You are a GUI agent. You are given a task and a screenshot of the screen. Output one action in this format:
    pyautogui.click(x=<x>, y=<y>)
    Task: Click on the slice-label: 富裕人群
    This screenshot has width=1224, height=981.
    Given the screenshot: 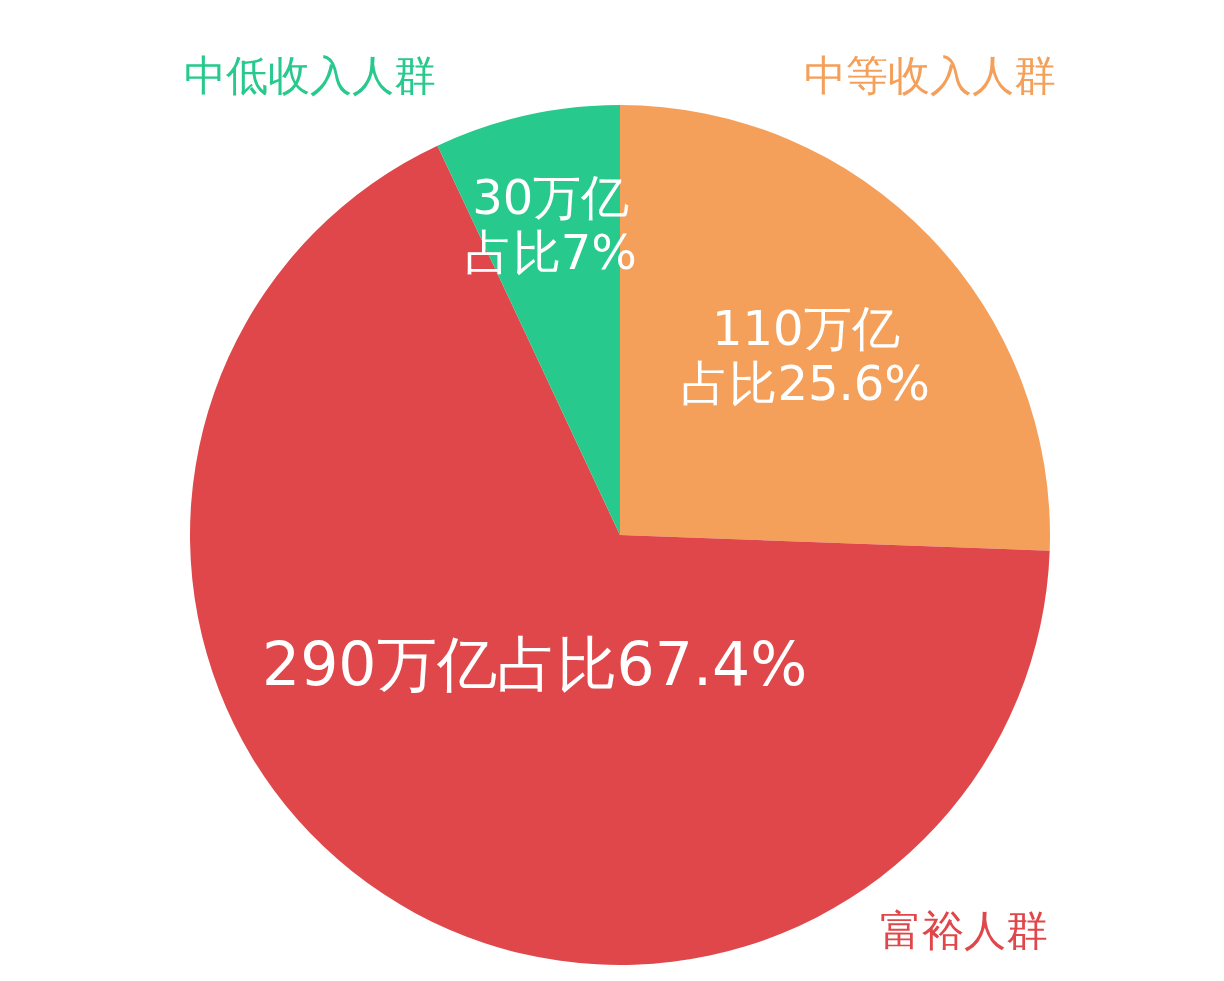 What is the action you would take?
    pyautogui.click(x=964, y=930)
    